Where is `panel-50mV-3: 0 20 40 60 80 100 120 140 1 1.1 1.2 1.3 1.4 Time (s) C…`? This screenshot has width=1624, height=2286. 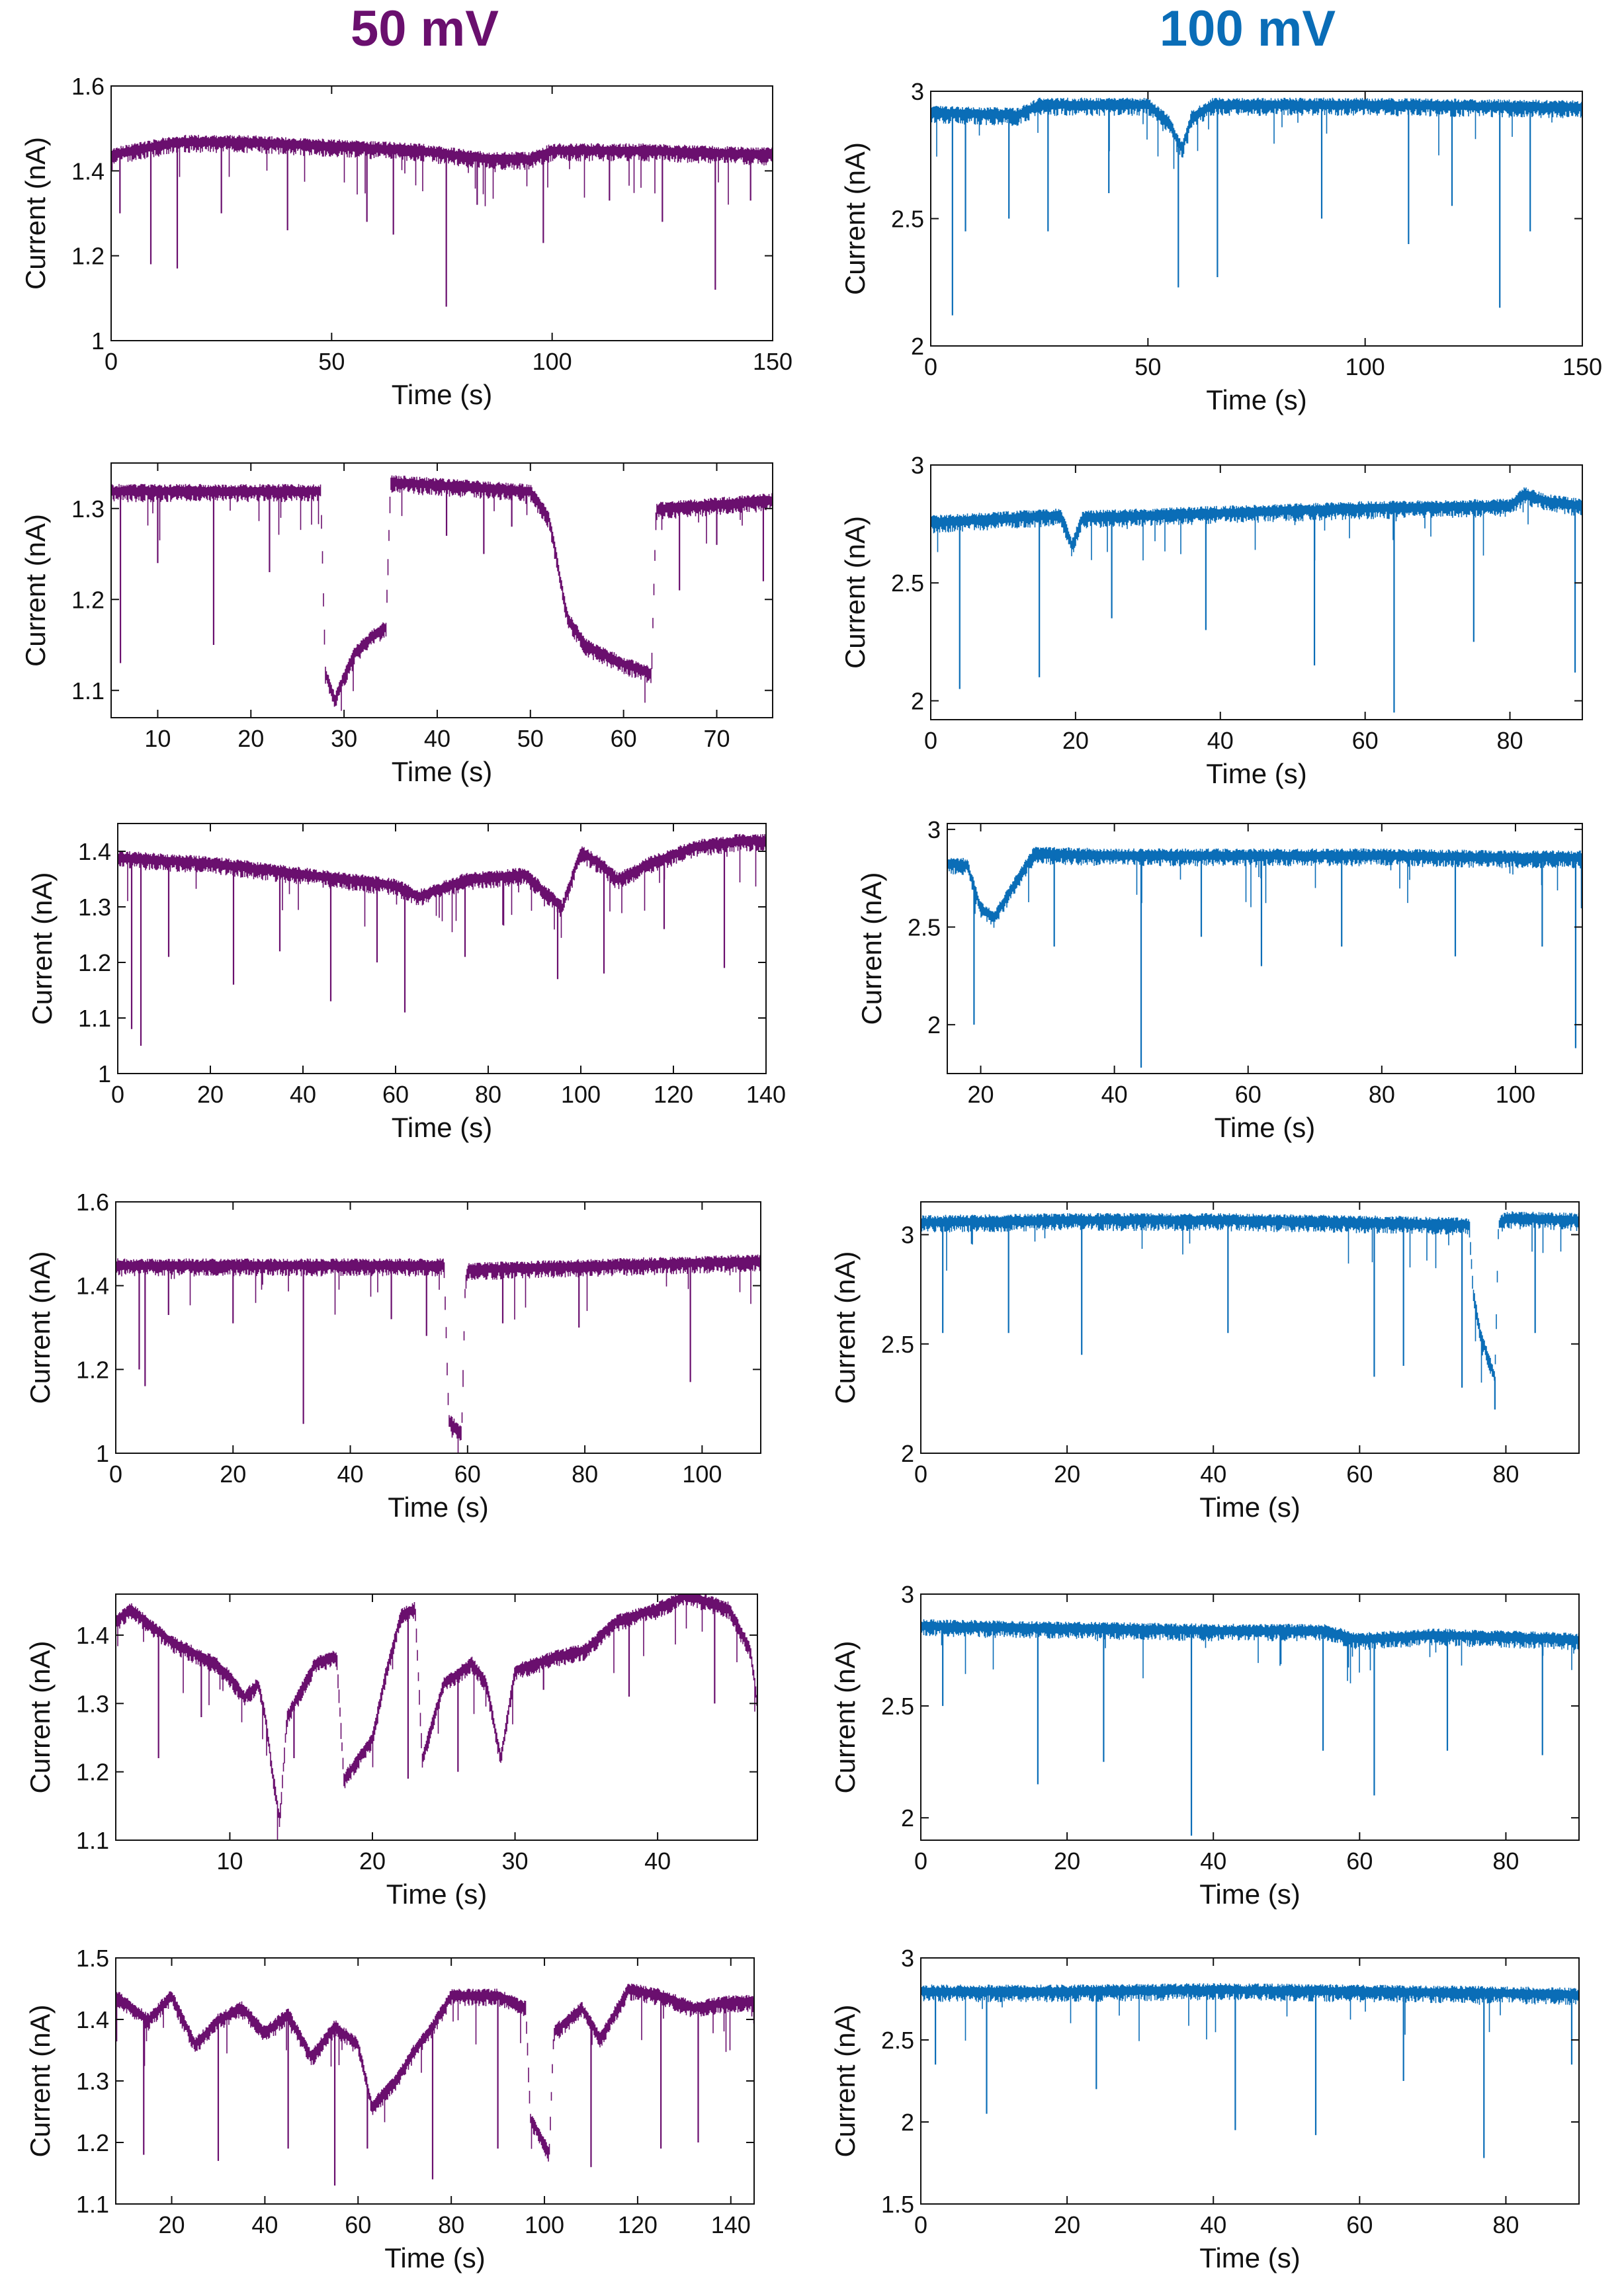
panel-50mV-3: 0 20 40 60 80 100 120 140 1 1.1 1.2 1.3 1.4 Time (s) C… is located at coordinates (406, 983).